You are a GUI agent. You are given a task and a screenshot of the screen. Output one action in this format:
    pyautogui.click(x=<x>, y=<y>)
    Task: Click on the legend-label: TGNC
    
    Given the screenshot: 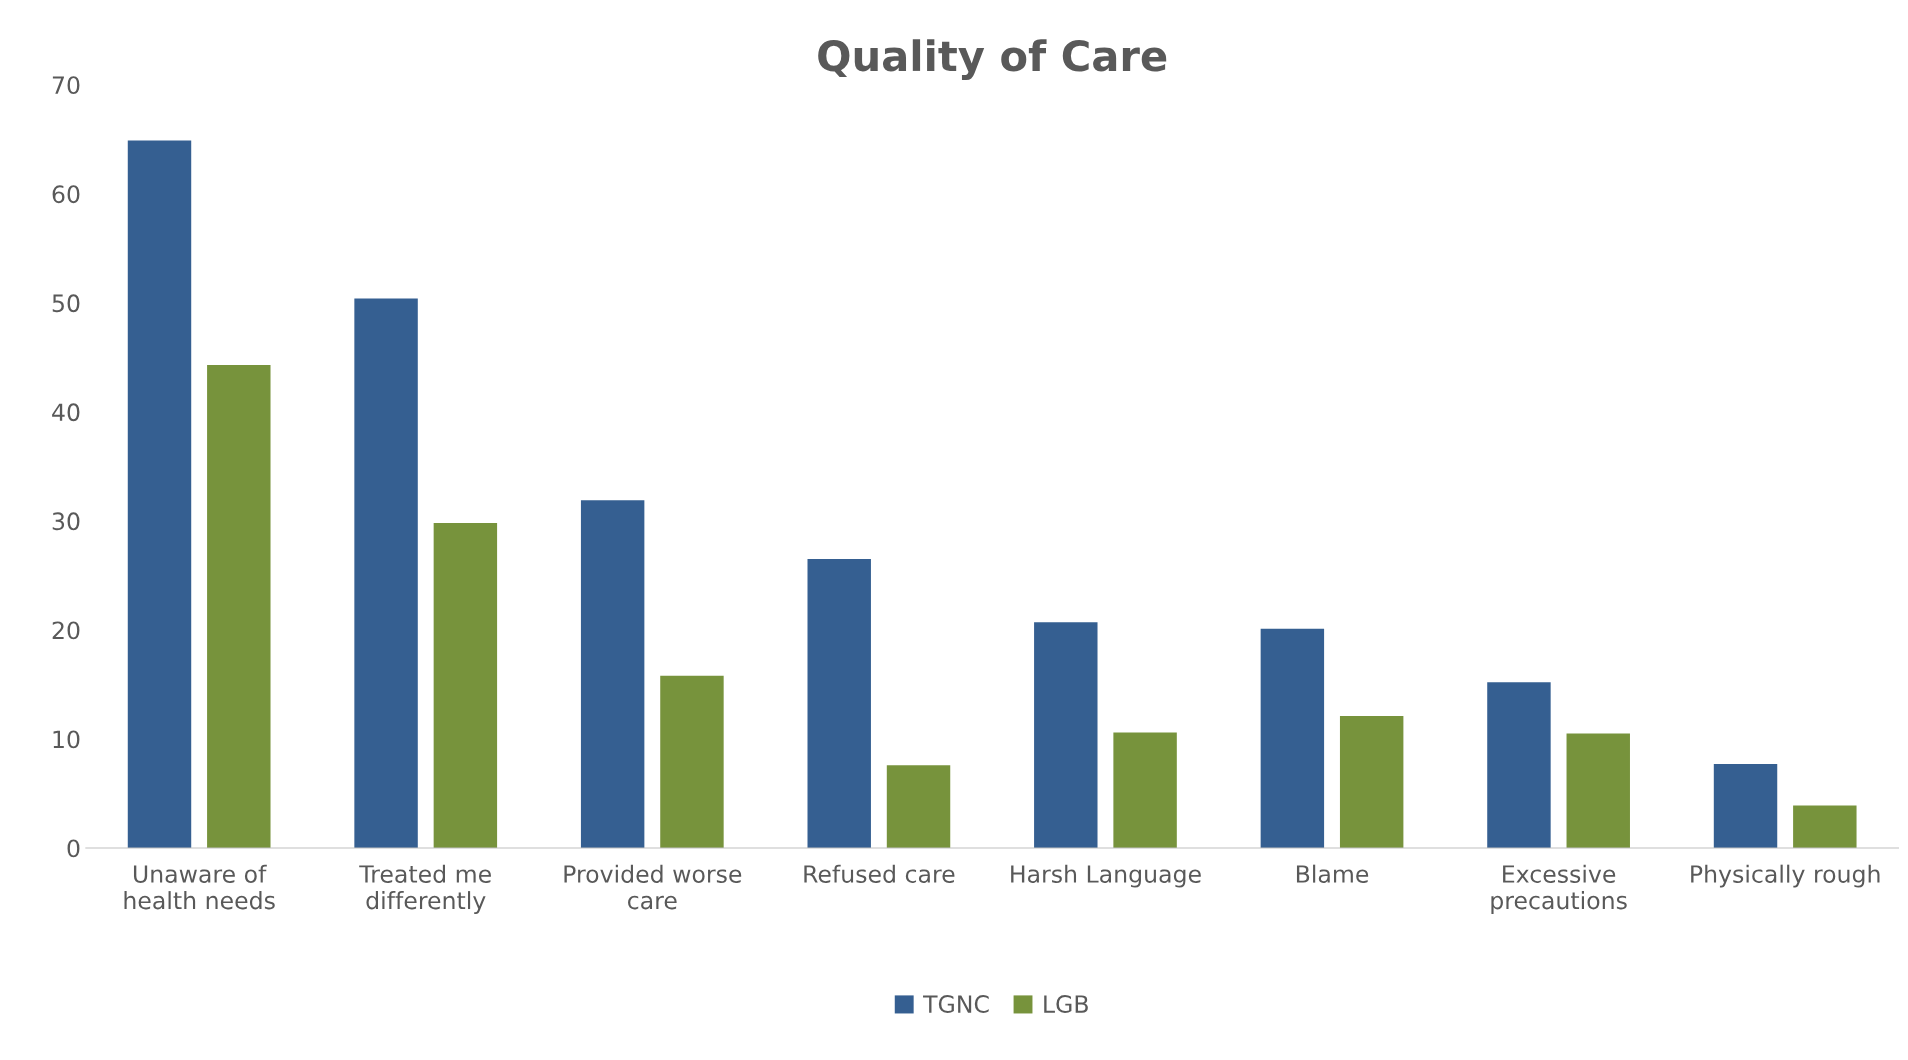 What is the action you would take?
    pyautogui.click(x=956, y=1004)
    